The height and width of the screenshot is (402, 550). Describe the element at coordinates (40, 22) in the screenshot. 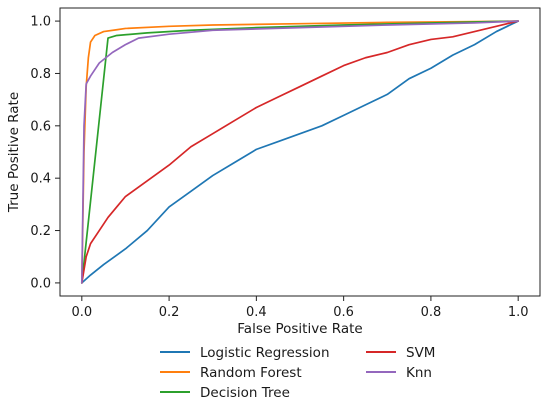

I see `y-tick-label: 1.0` at that location.